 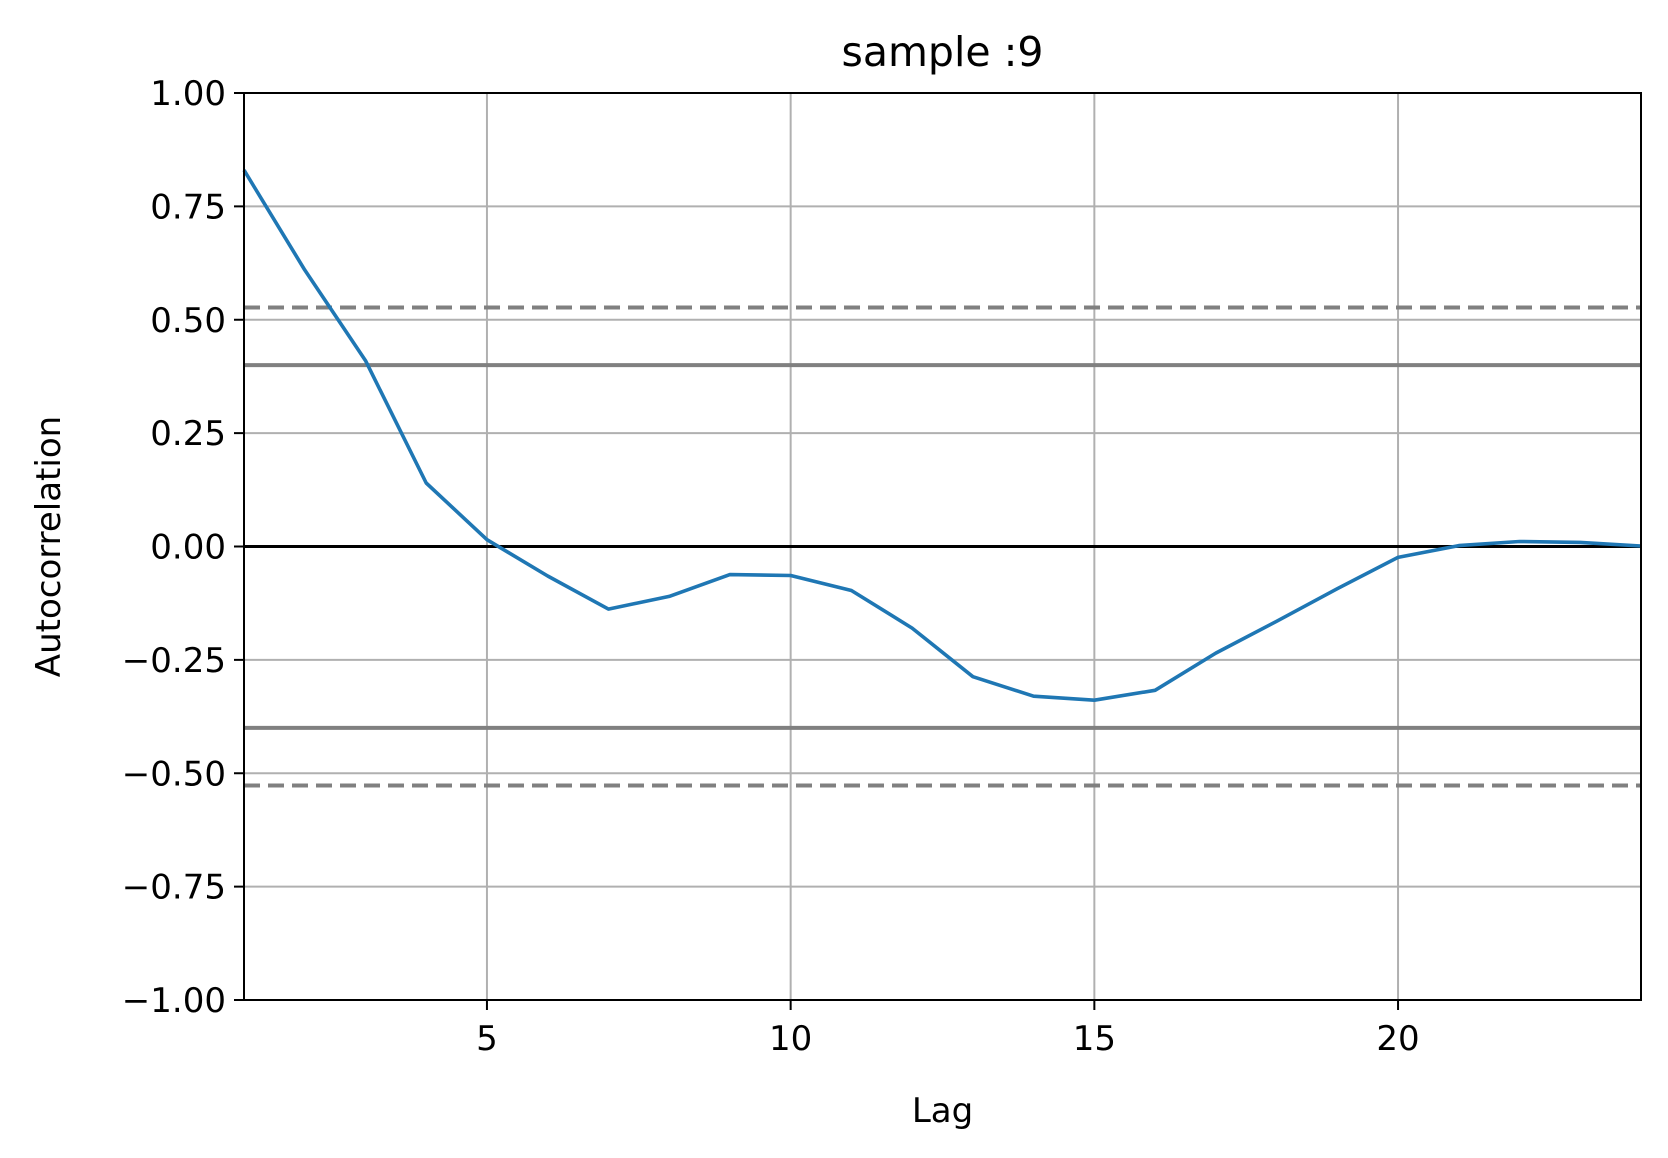 I want to click on x-axis-label: Lag, so click(x=942, y=1111).